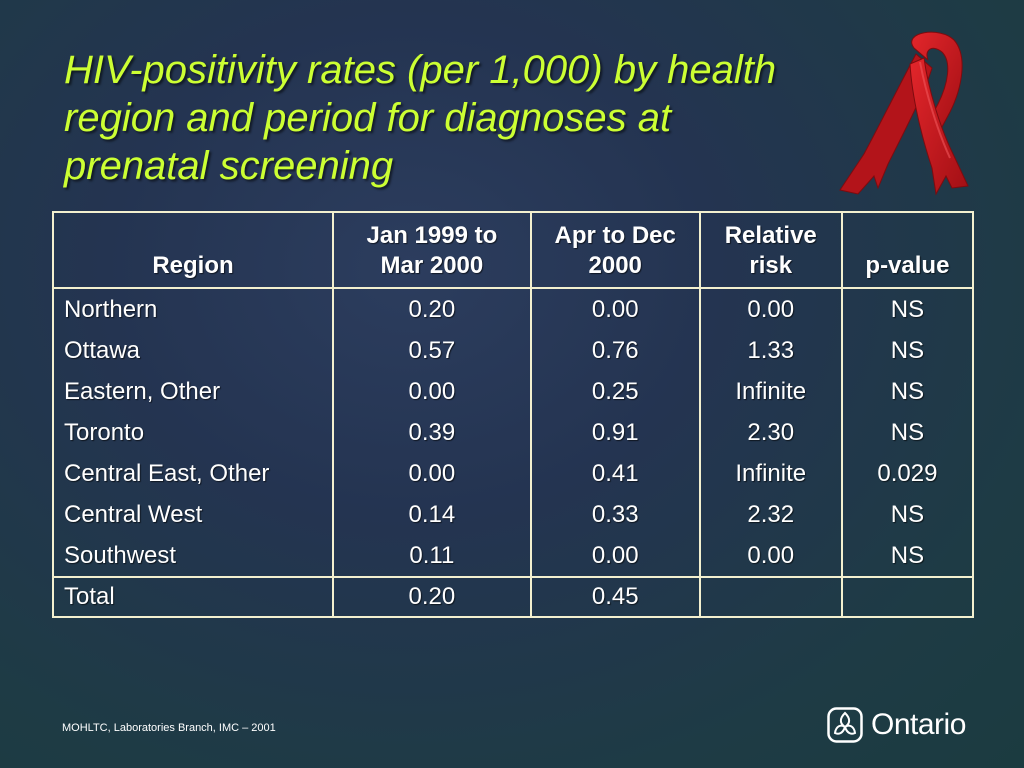  What do you see at coordinates (432, 556) in the screenshot?
I see `period-1-cell: 0.11` at bounding box center [432, 556].